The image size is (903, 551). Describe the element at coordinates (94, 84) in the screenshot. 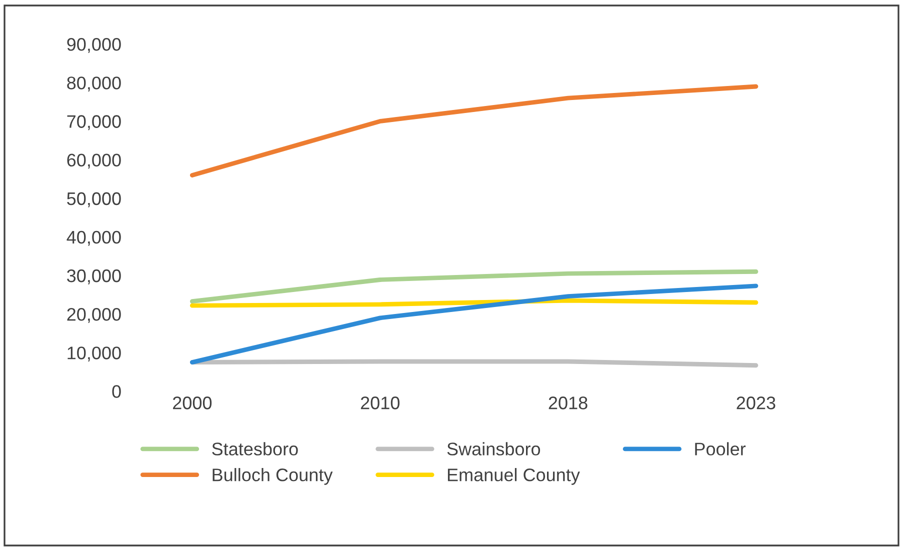

I see `y-tick-label: 80,000` at that location.